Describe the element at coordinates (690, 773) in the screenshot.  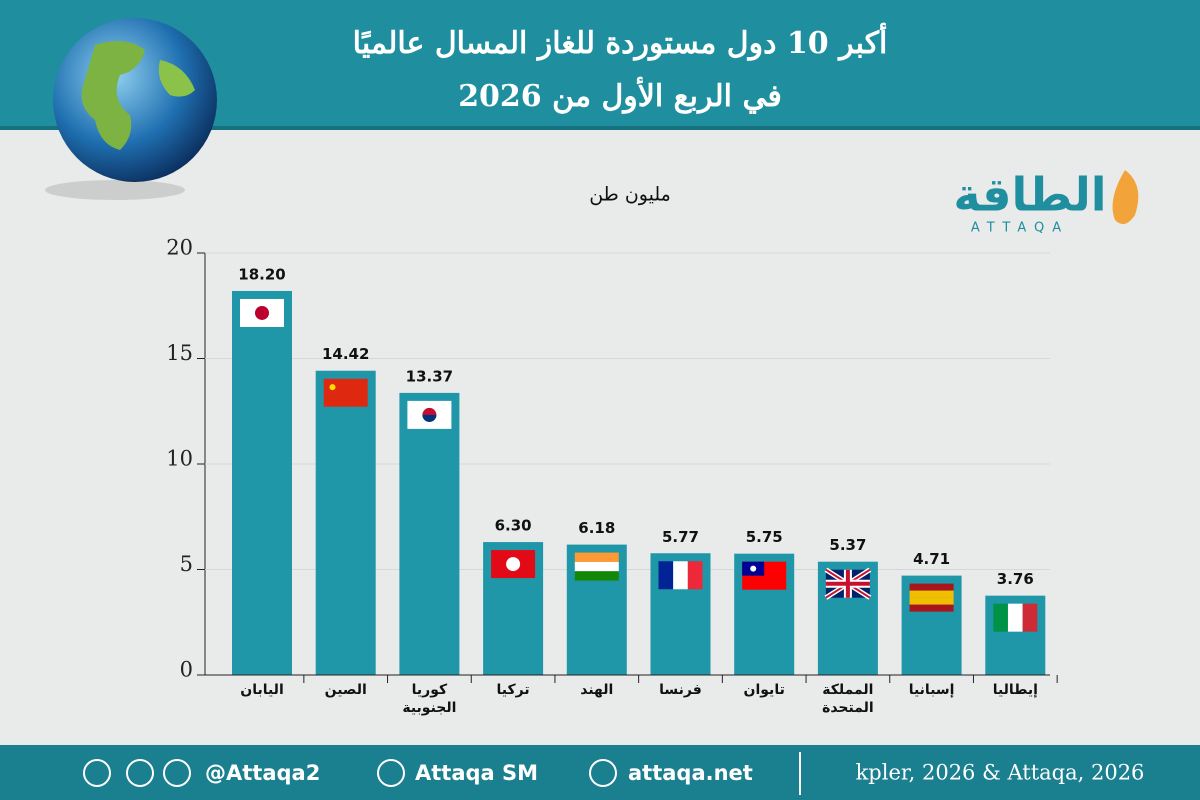
I see `footer-site: attaqa.net` at that location.